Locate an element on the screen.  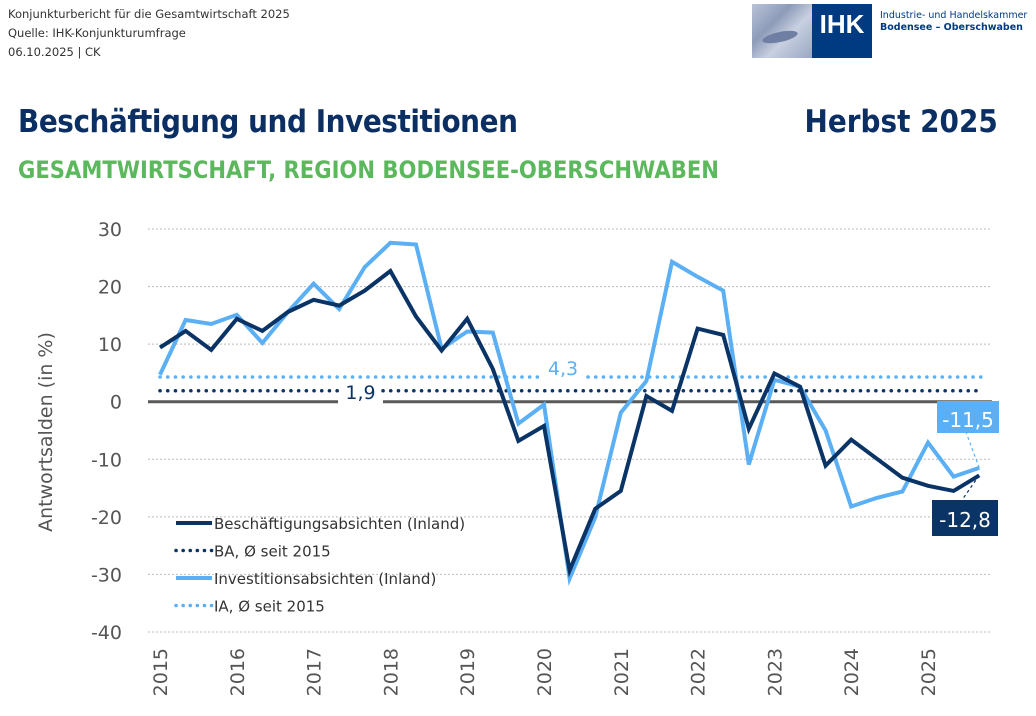
y-tick-label: -10 is located at coordinates (106, 460).